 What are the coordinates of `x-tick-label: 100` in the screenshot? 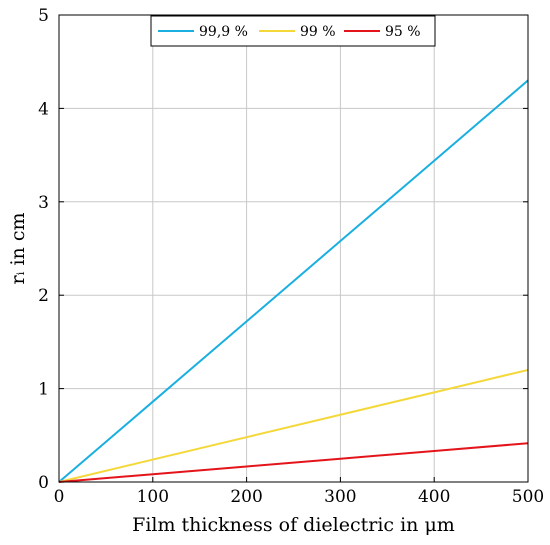 It's located at (153, 497).